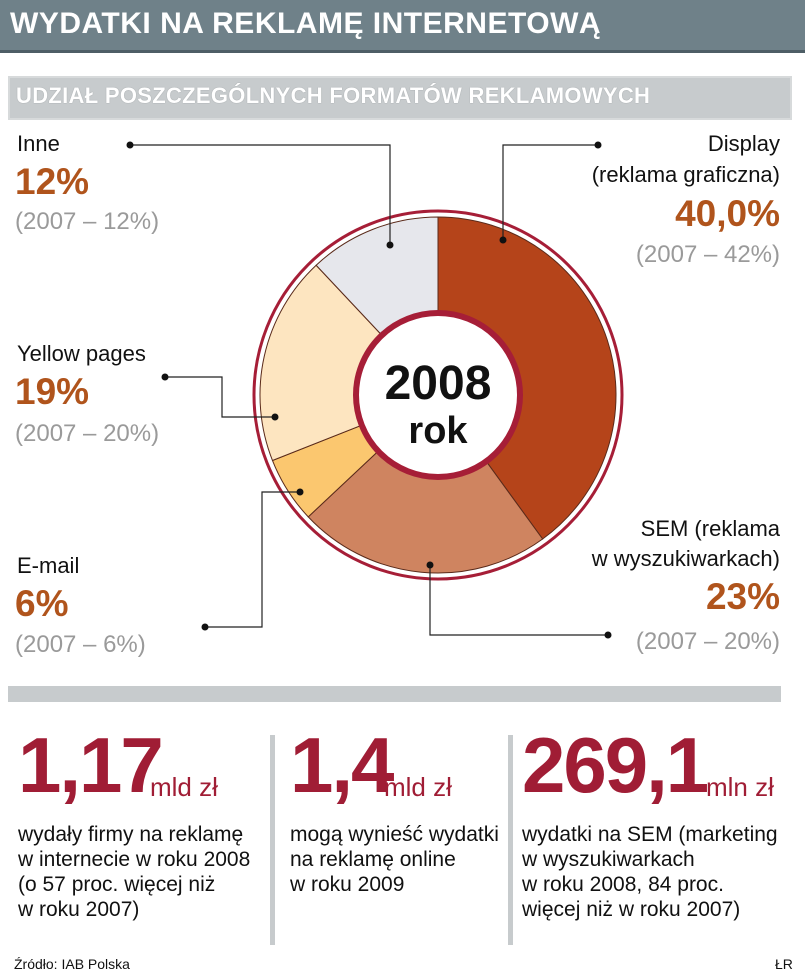 The width and height of the screenshot is (805, 978). I want to click on subtitle-bar, so click(400, 98).